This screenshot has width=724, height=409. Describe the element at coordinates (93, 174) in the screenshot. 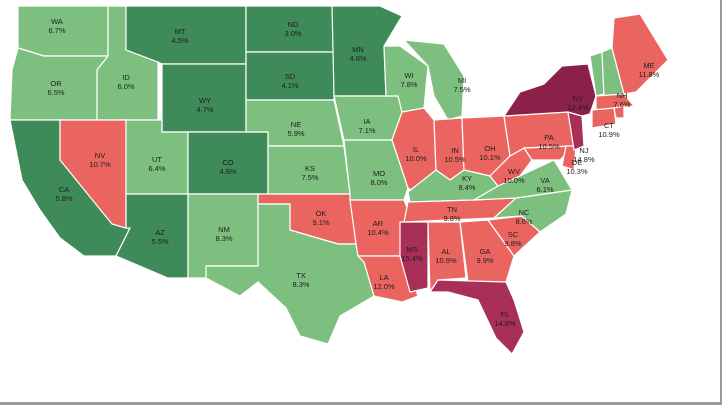

I see `state-nv` at that location.